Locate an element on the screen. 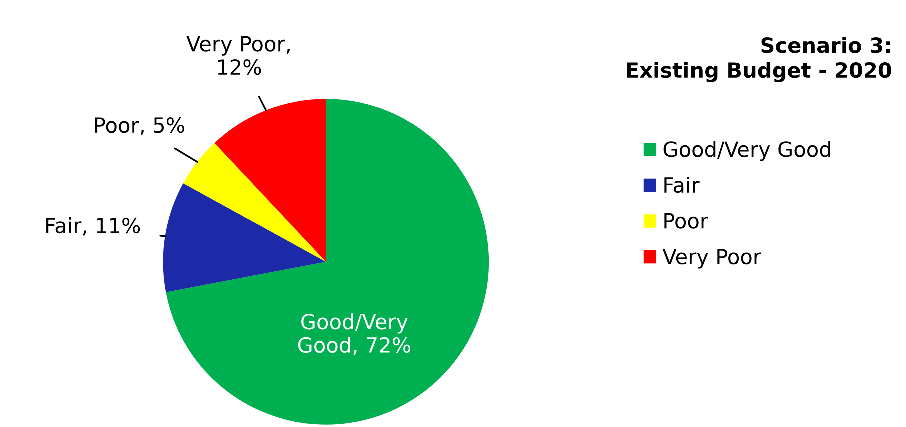  legend-label: Good/Very Good is located at coordinates (747, 151).